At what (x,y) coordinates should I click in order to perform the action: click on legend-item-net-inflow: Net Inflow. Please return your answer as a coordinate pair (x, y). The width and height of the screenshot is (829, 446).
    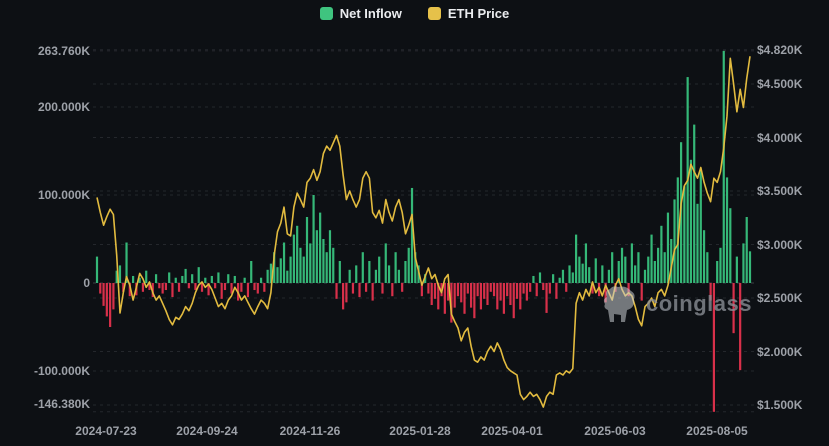
    Looking at the image, I should click on (360, 13).